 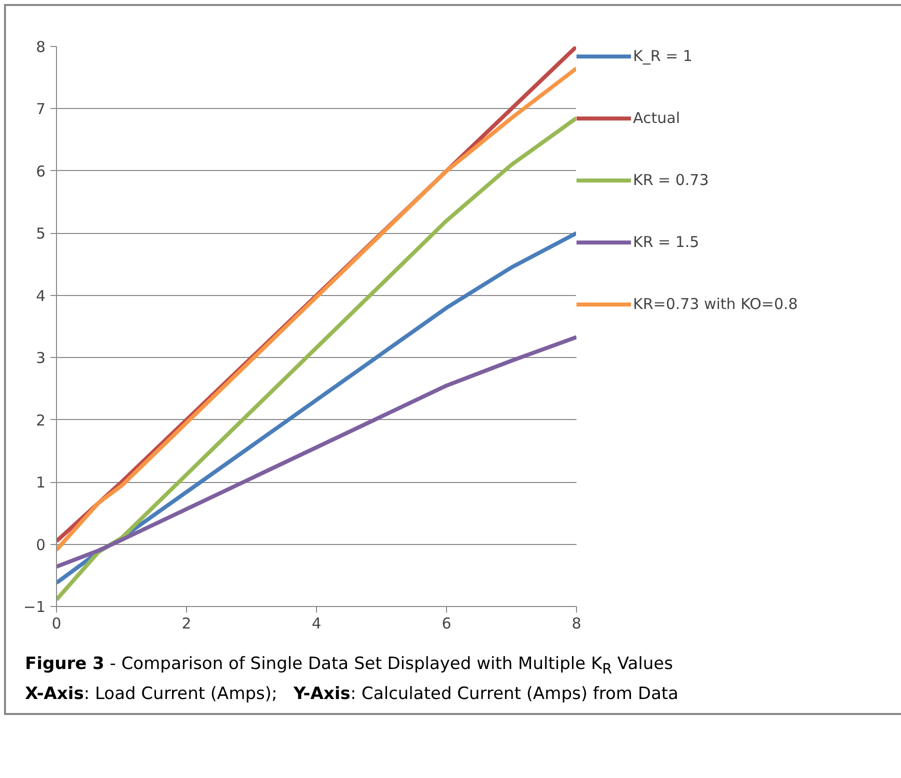 I want to click on text: X-Axis: Load Current (Amps); Y-Axis: Calculated Current (Amps) from Data, so click(x=351, y=694).